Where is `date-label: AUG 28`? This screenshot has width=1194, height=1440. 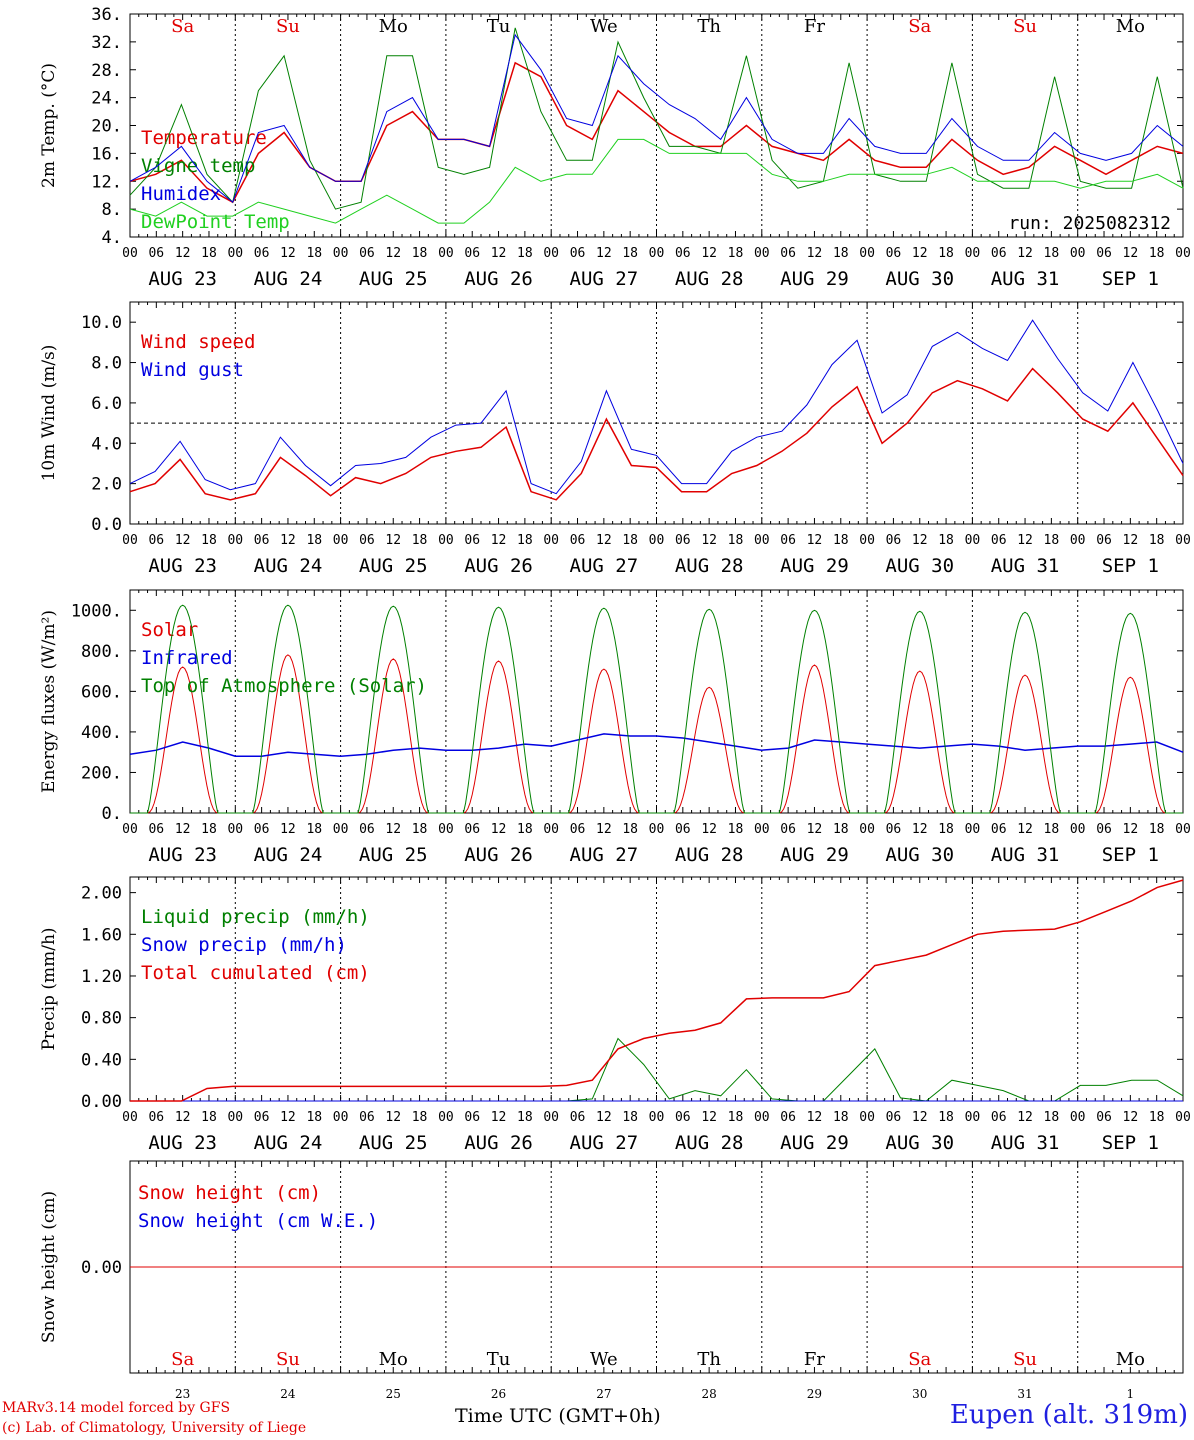 date-label: AUG 28 is located at coordinates (709, 1143).